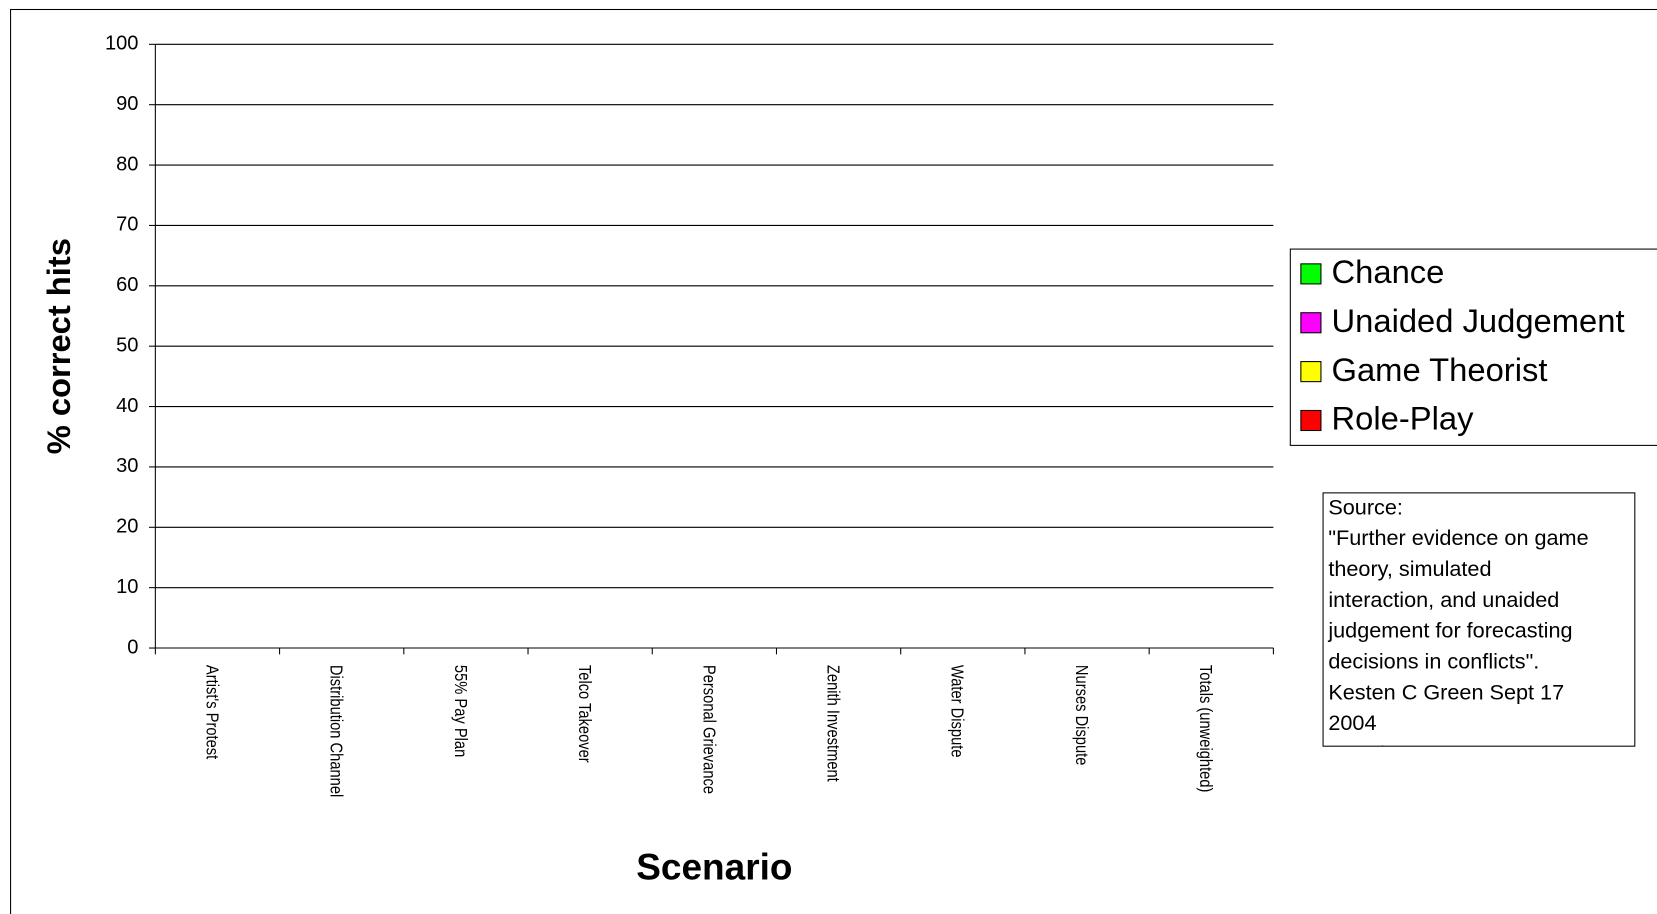 The width and height of the screenshot is (1657, 914). I want to click on x-axis-title: Scenario, so click(714, 866).